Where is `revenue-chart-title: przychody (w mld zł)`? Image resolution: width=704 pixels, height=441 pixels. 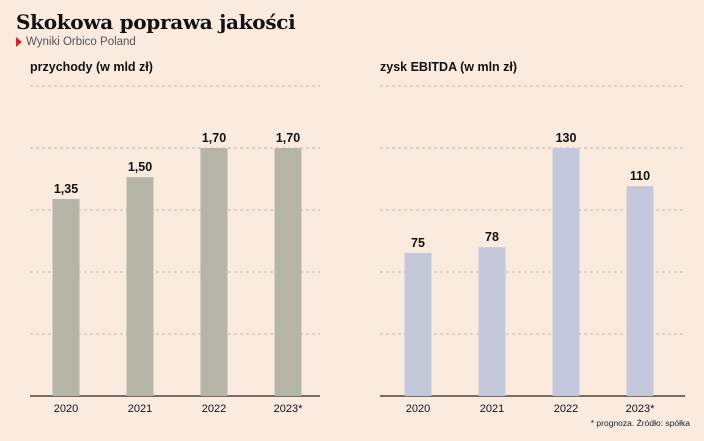
revenue-chart-title: przychody (w mld zł) is located at coordinates (91, 67).